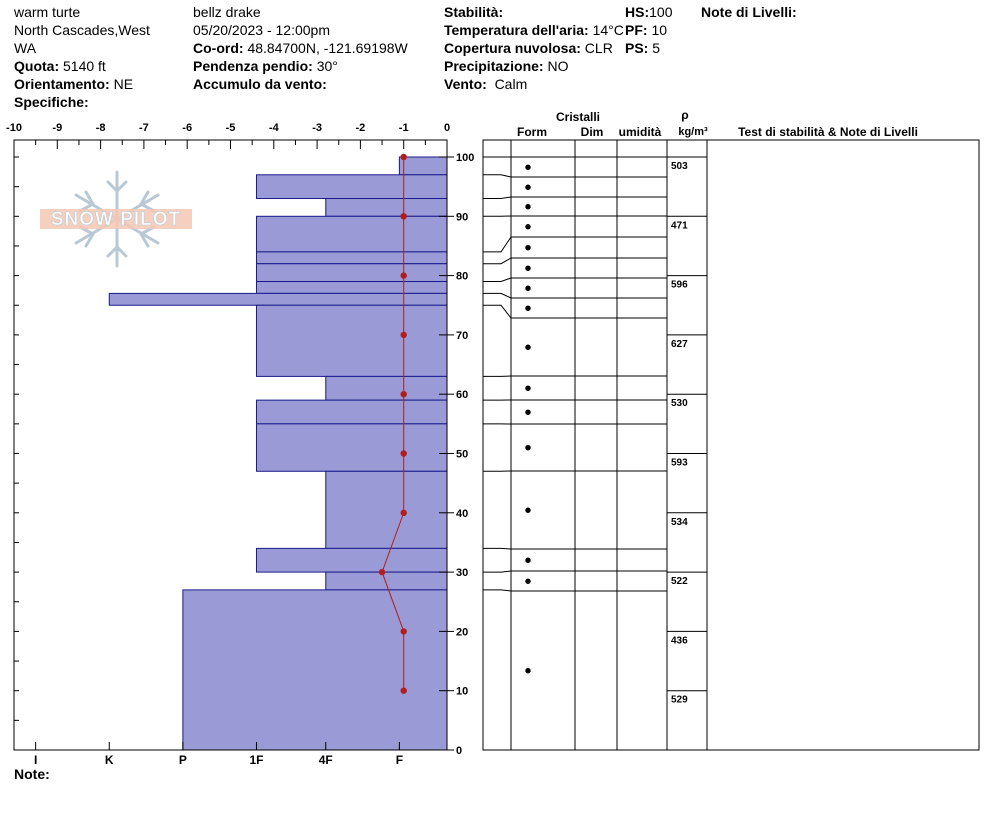  Describe the element at coordinates (218, 48) in the screenshot. I see `coordinates-label: Co-ord:` at that location.